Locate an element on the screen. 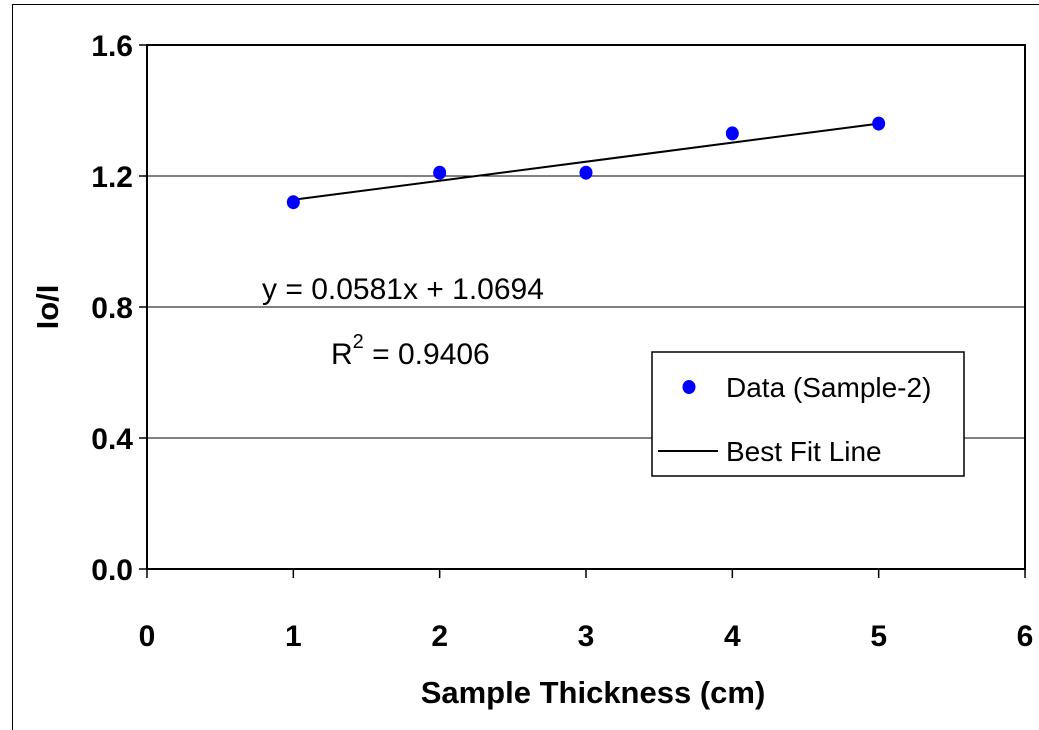  y-tick-label-1: 0.4 is located at coordinates (112, 439).